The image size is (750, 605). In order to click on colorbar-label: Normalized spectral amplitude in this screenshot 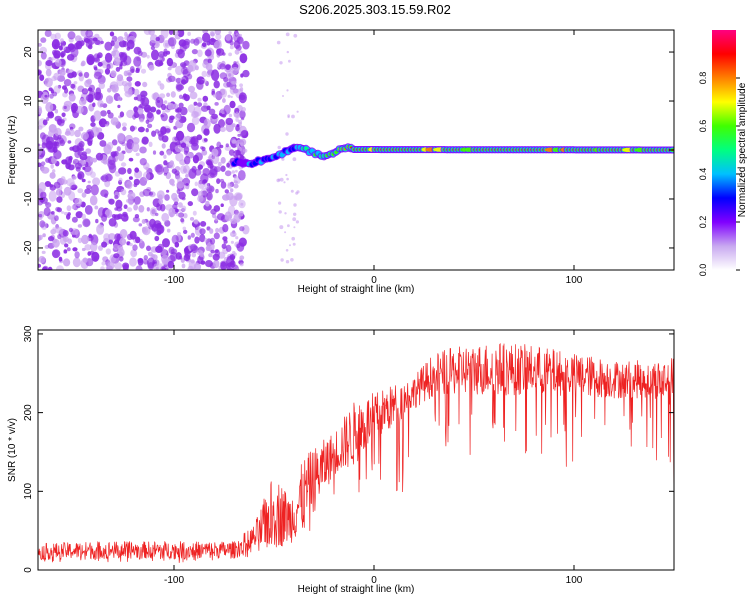, I will do `click(742, 149)`.